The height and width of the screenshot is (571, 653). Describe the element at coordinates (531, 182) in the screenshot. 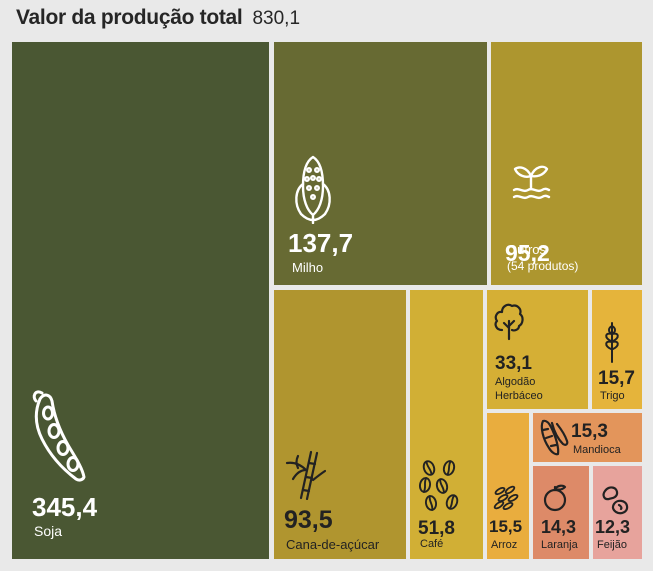

I see `sprout-icon` at that location.